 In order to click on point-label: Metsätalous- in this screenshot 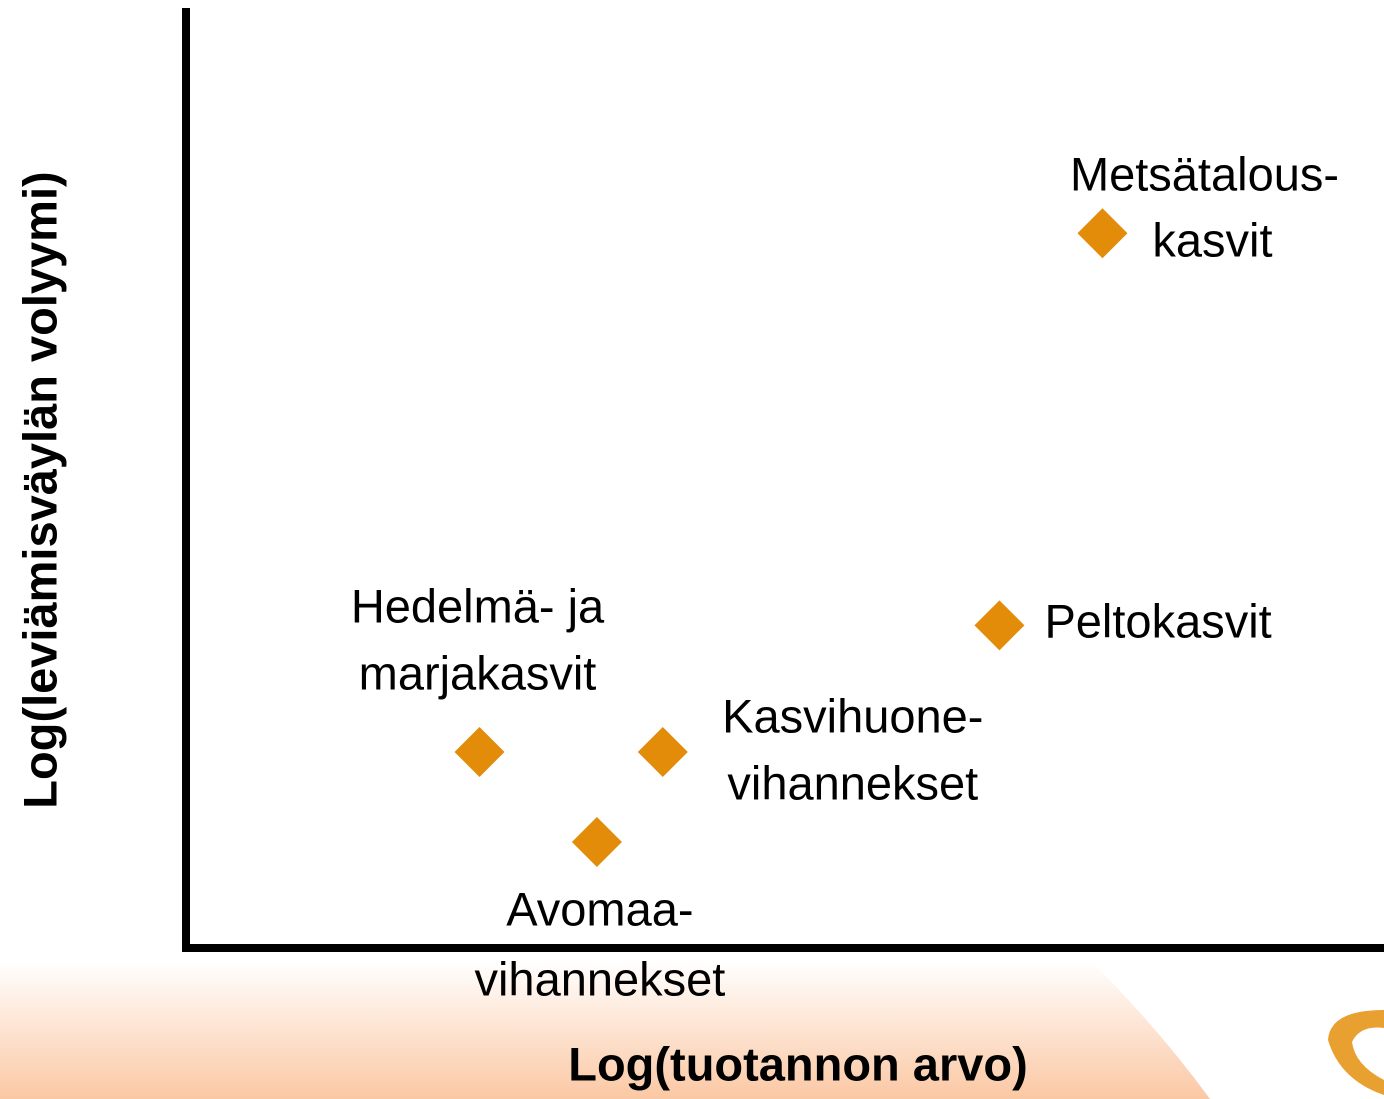, I will do `click(1204, 174)`.